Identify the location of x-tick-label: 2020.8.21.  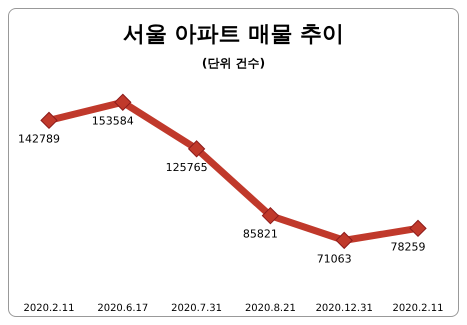
(270, 308).